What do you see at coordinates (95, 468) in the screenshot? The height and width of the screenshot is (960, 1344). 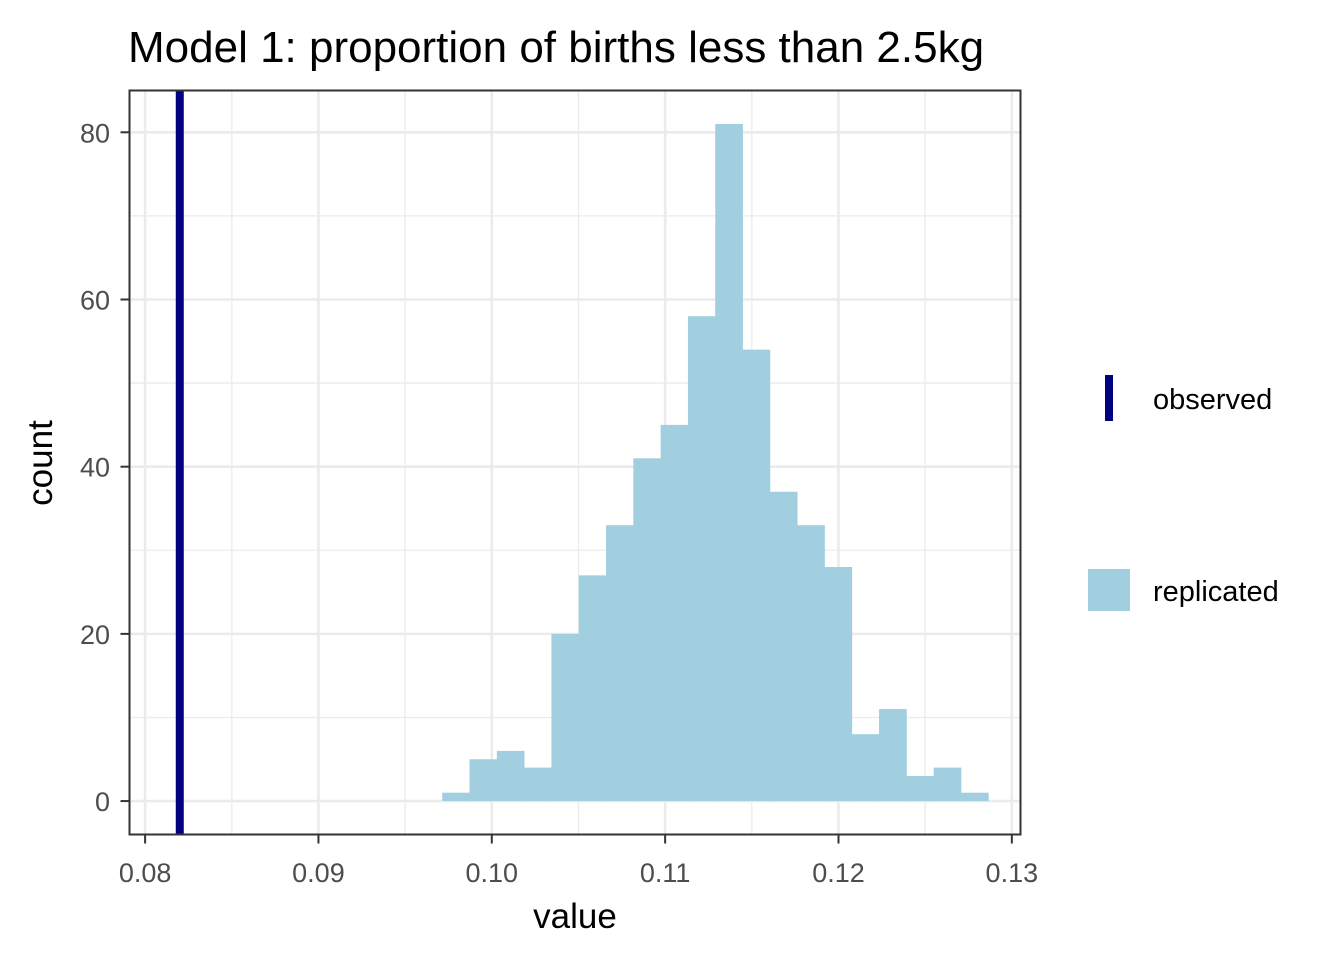 I see `y-tick-label: 40` at bounding box center [95, 468].